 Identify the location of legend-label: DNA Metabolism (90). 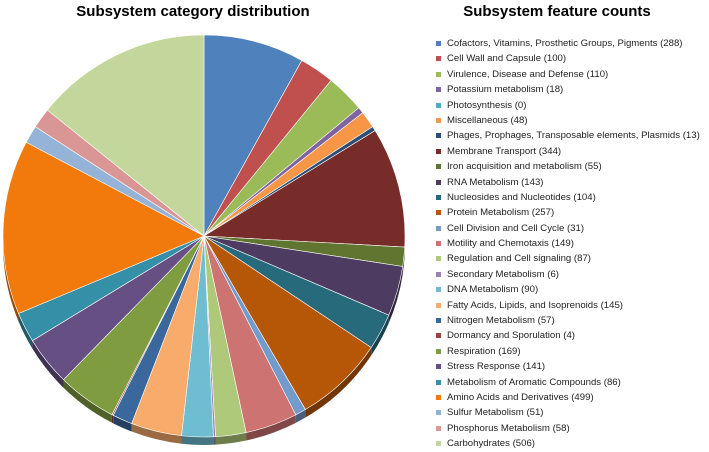
(492, 289).